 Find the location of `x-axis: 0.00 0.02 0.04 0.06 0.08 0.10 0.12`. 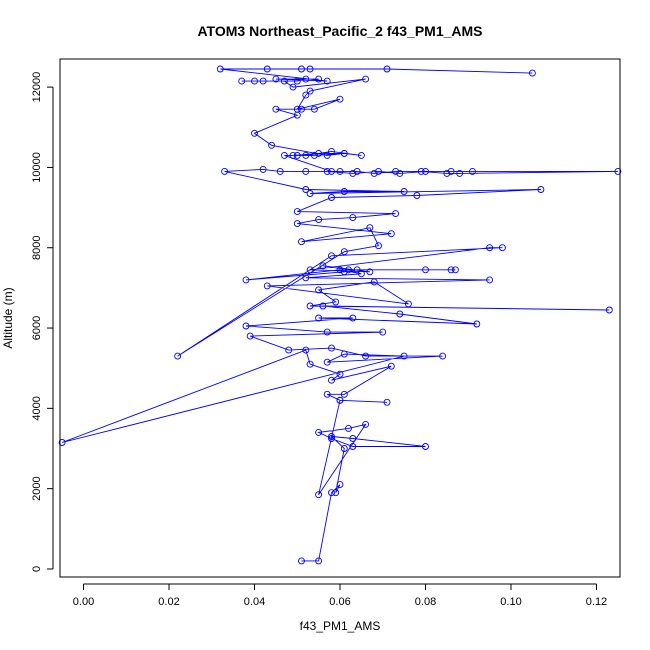

x-axis: 0.00 0.02 0.04 0.06 0.08 0.10 0.12 is located at coordinates (340, 595).